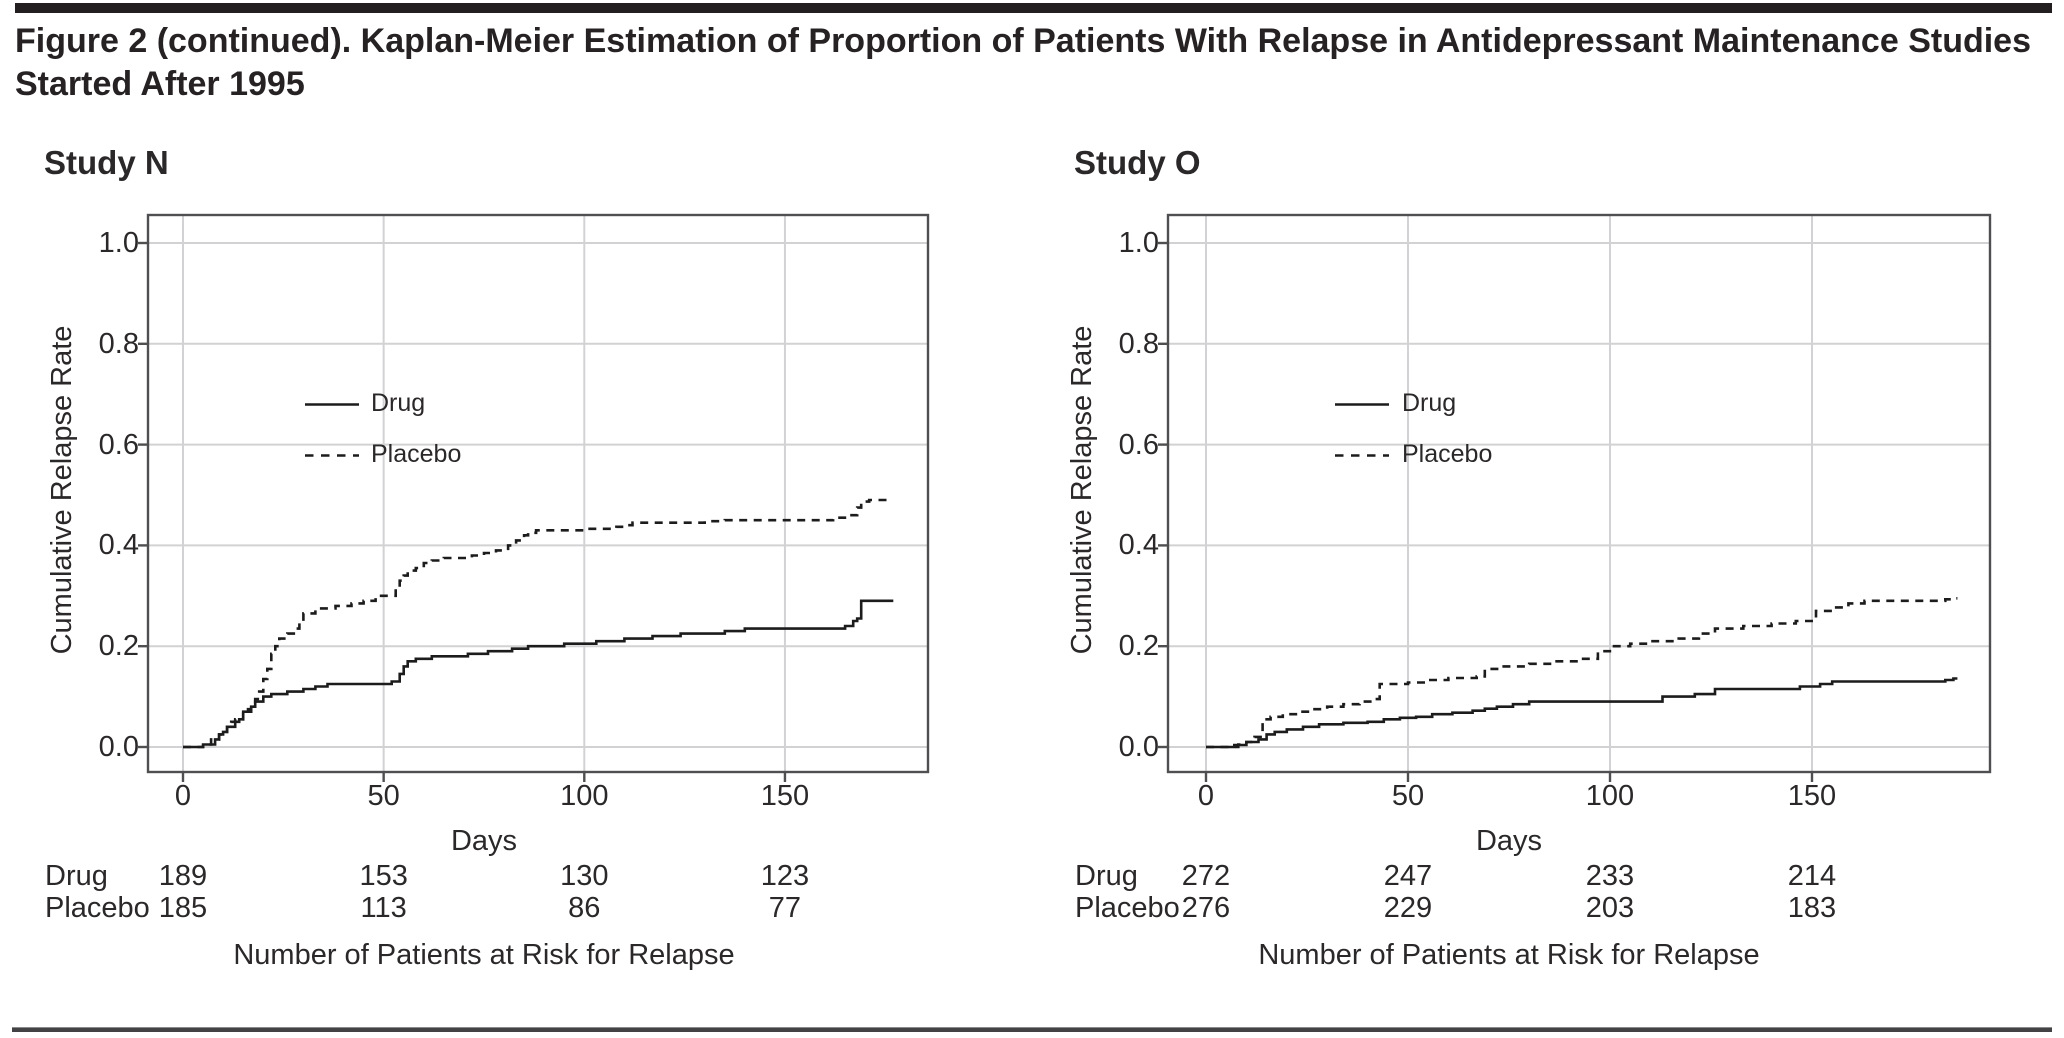 The height and width of the screenshot is (1038, 2064). What do you see at coordinates (1033, 8) in the screenshot?
I see `top-rule-bar` at bounding box center [1033, 8].